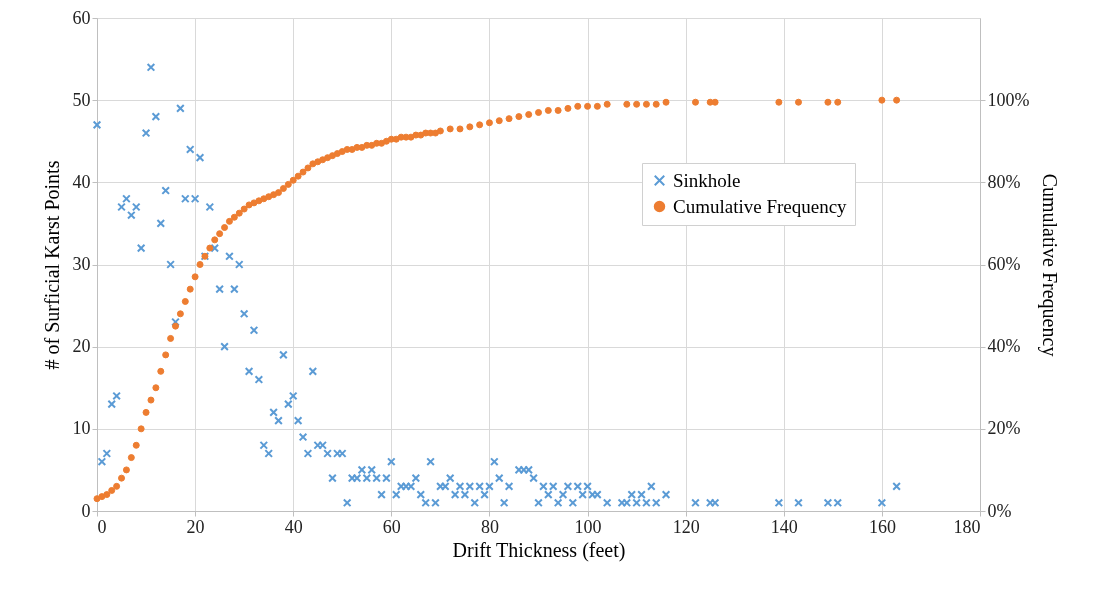  Describe the element at coordinates (81, 17) in the screenshot. I see `y-tick-label: 60` at that location.